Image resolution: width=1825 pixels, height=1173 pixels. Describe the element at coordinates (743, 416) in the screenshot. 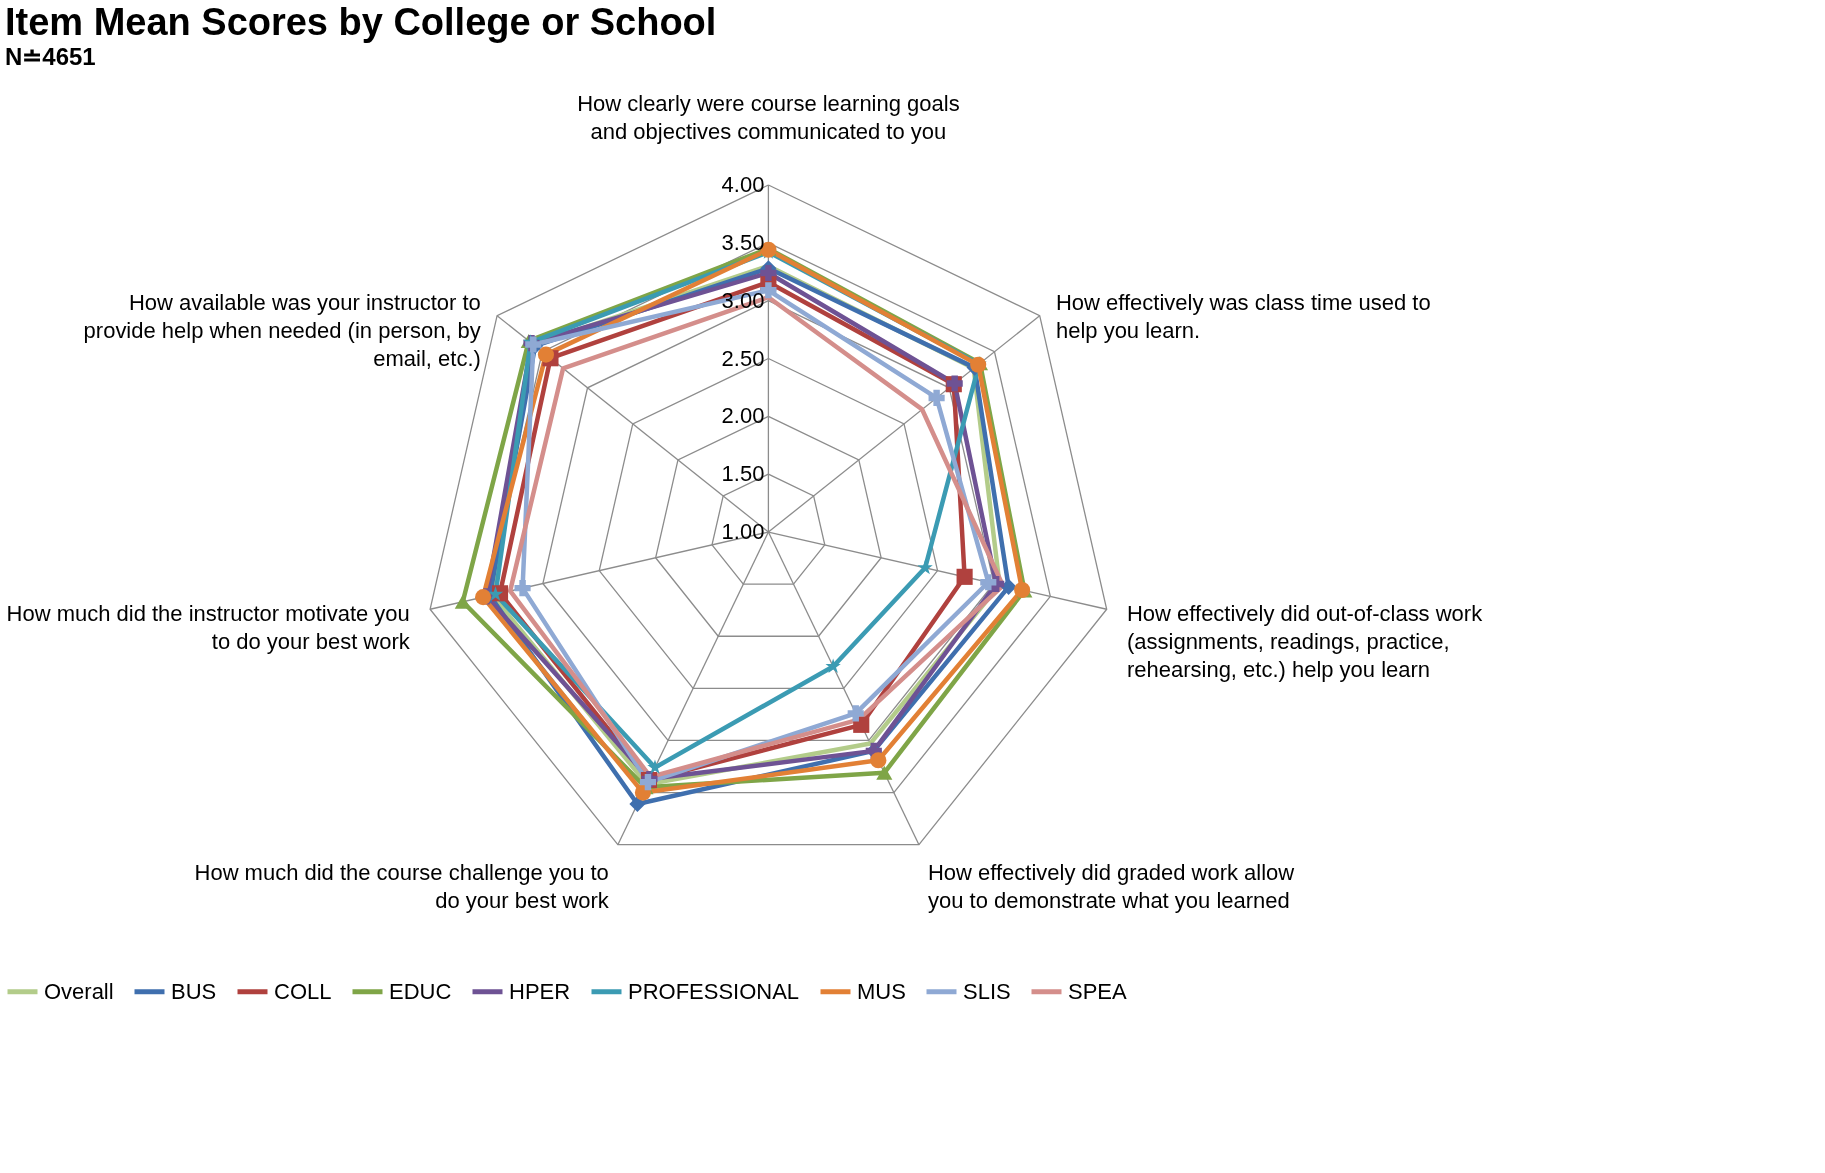

I see `y-tick-label: 2.00` at that location.